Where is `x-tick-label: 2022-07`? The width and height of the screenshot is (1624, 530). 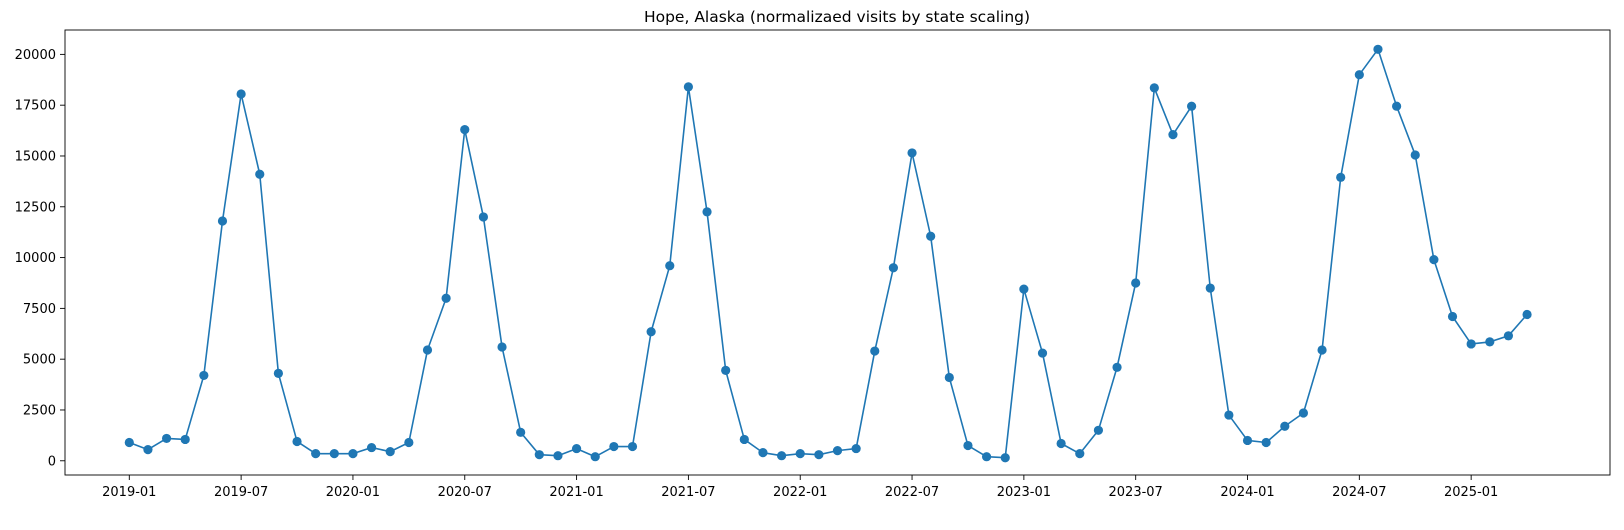
x-tick-label: 2022-07 is located at coordinates (912, 492).